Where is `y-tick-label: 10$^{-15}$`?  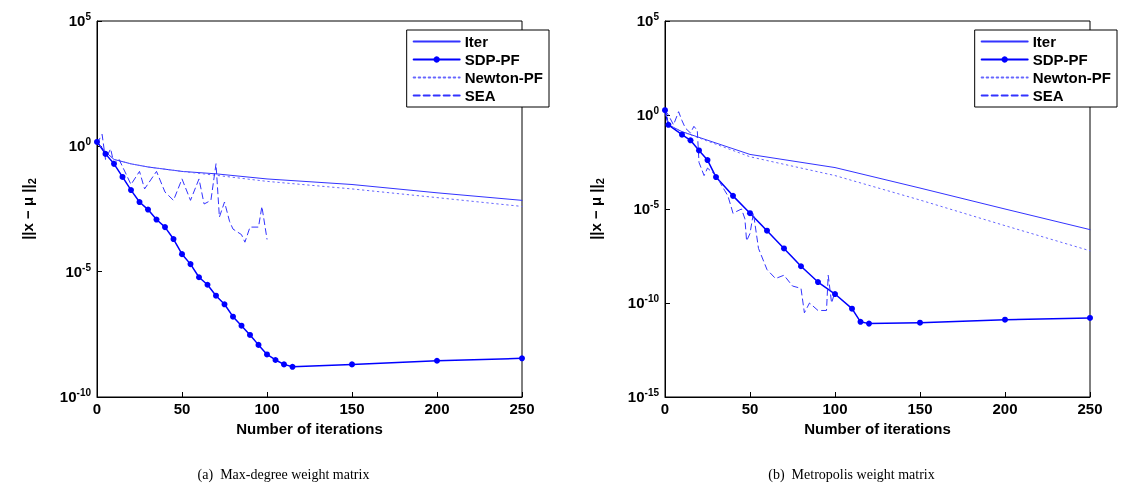
y-tick-label: 10$^{-15}$ is located at coordinates (643, 396).